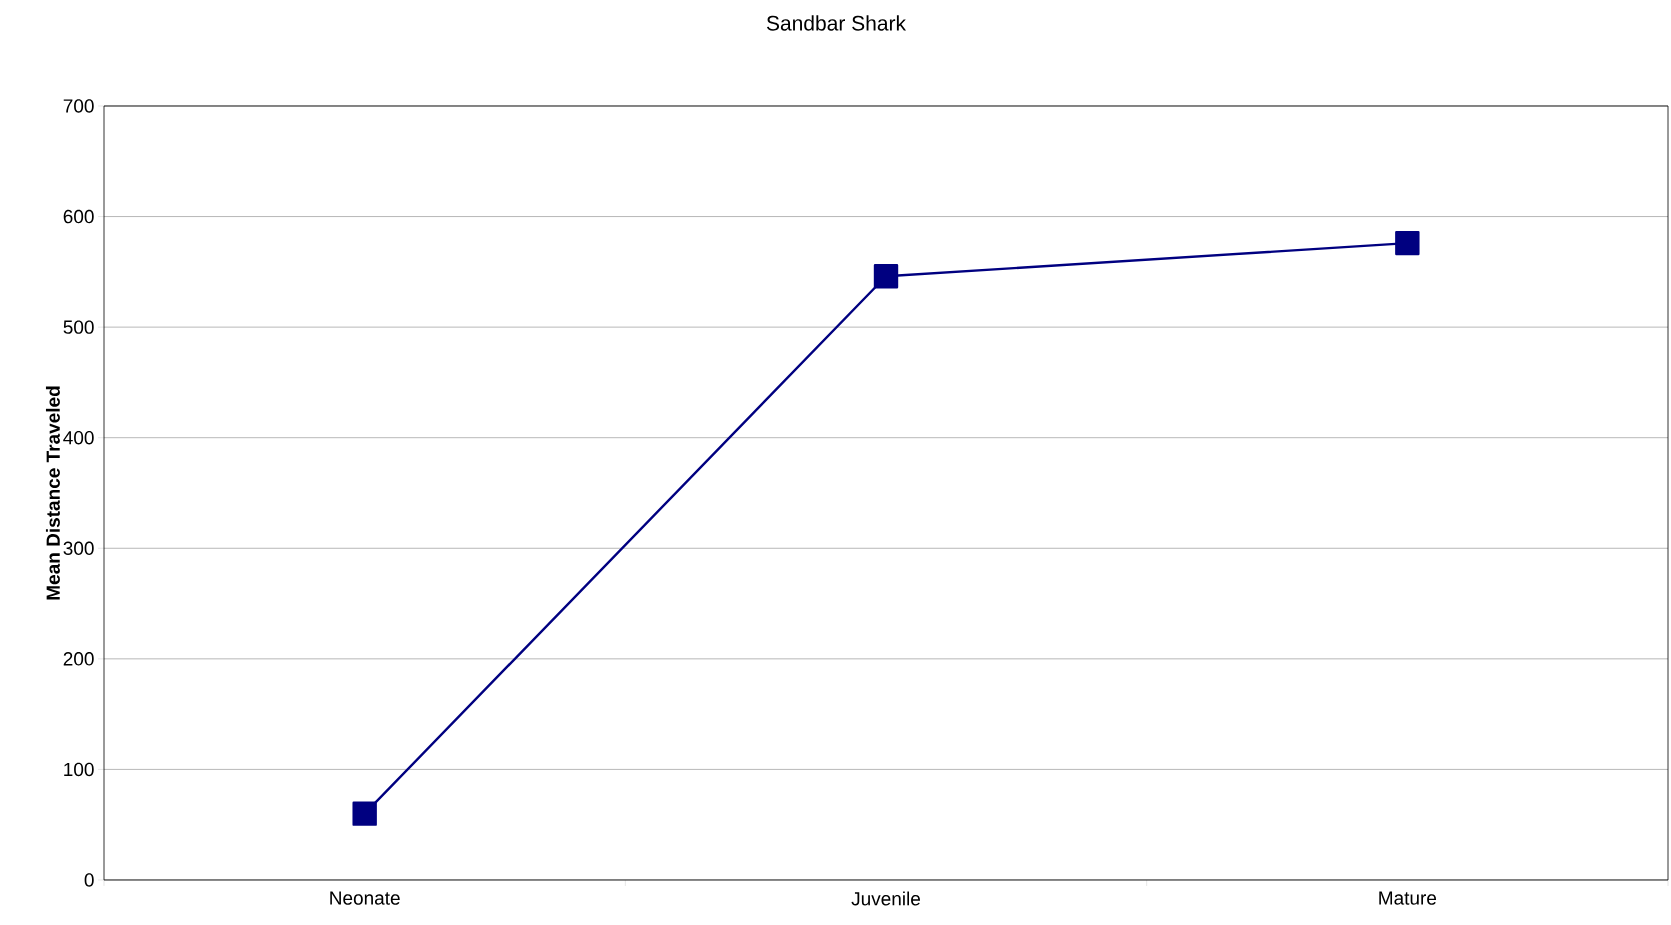 This screenshot has height=925, width=1671. What do you see at coordinates (52, 493) in the screenshot?
I see `y-axis-title: Mean Distance Traveled` at bounding box center [52, 493].